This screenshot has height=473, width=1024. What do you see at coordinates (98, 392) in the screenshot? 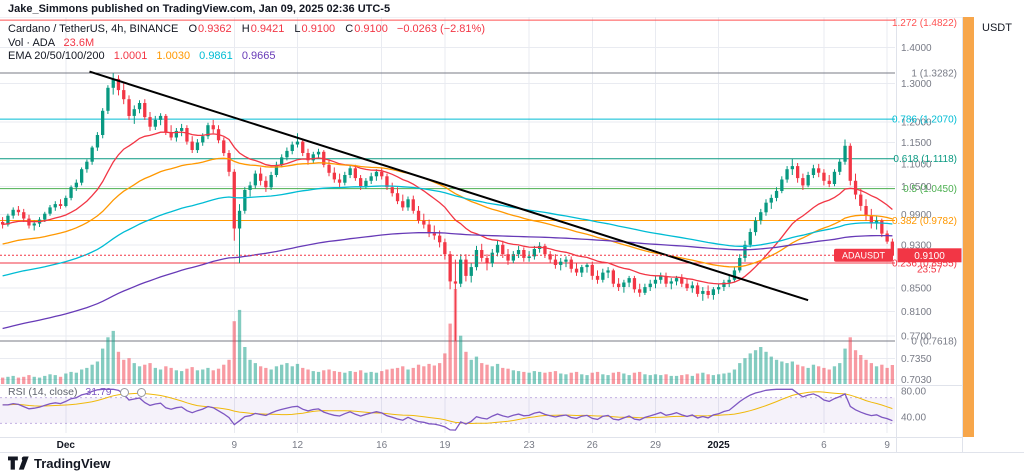
I see `rsi-value: 31.79` at bounding box center [98, 392].